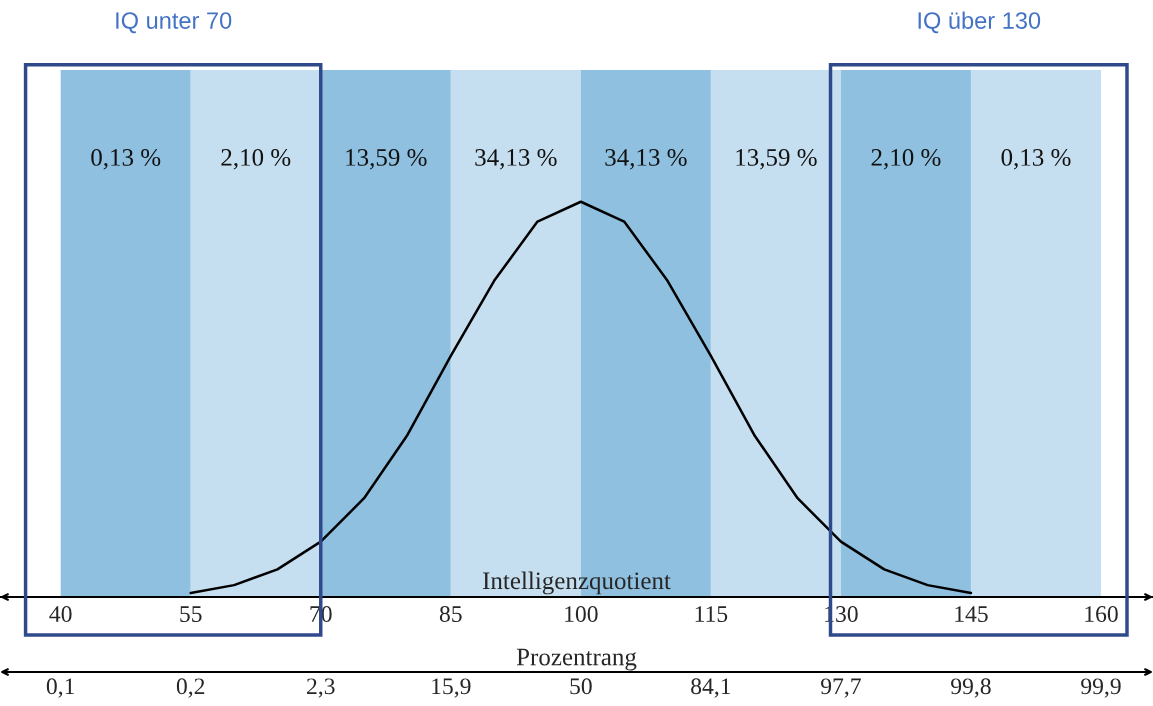 This screenshot has width=1153, height=706. I want to click on text: 99,9, so click(1101, 688).